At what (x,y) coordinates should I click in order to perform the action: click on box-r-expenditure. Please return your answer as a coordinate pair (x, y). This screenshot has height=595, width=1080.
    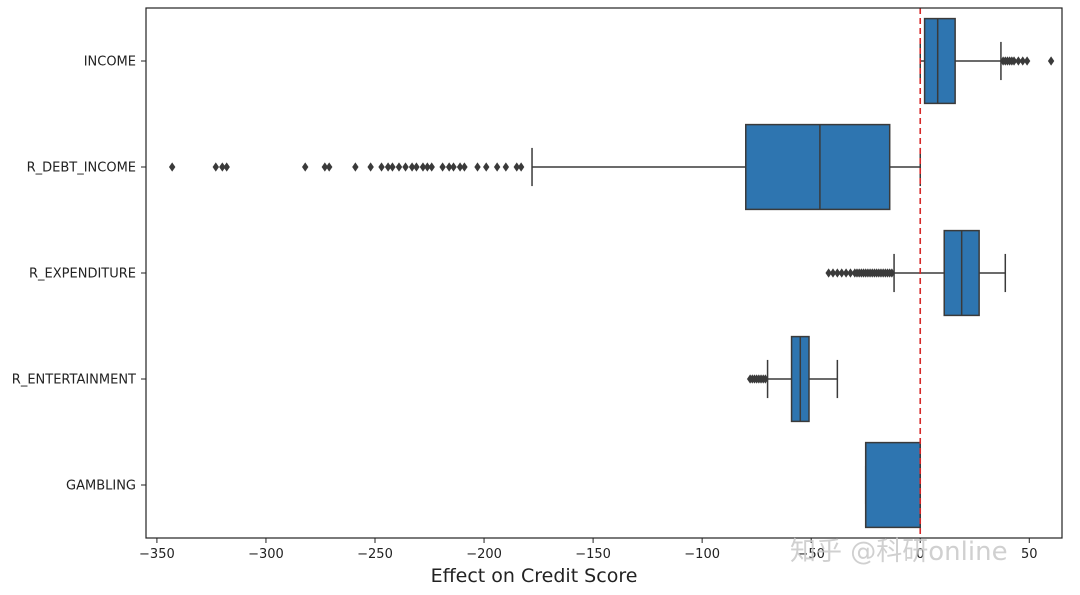
    Looking at the image, I should click on (916, 273).